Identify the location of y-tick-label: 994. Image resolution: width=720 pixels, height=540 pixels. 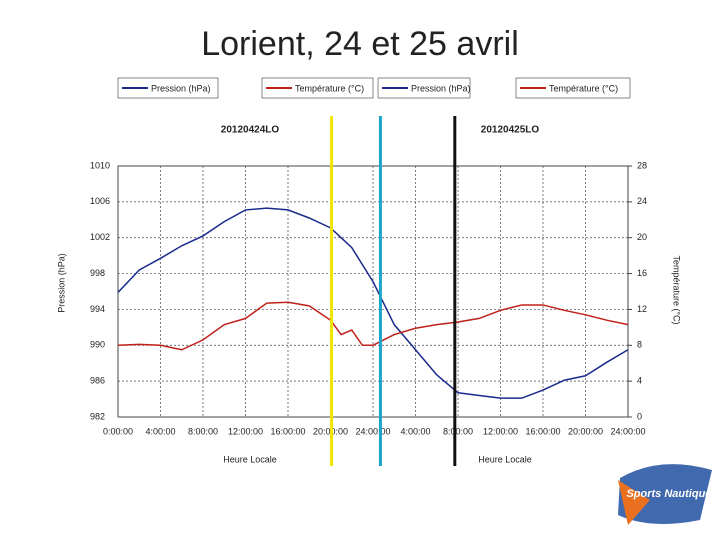
(97, 309).